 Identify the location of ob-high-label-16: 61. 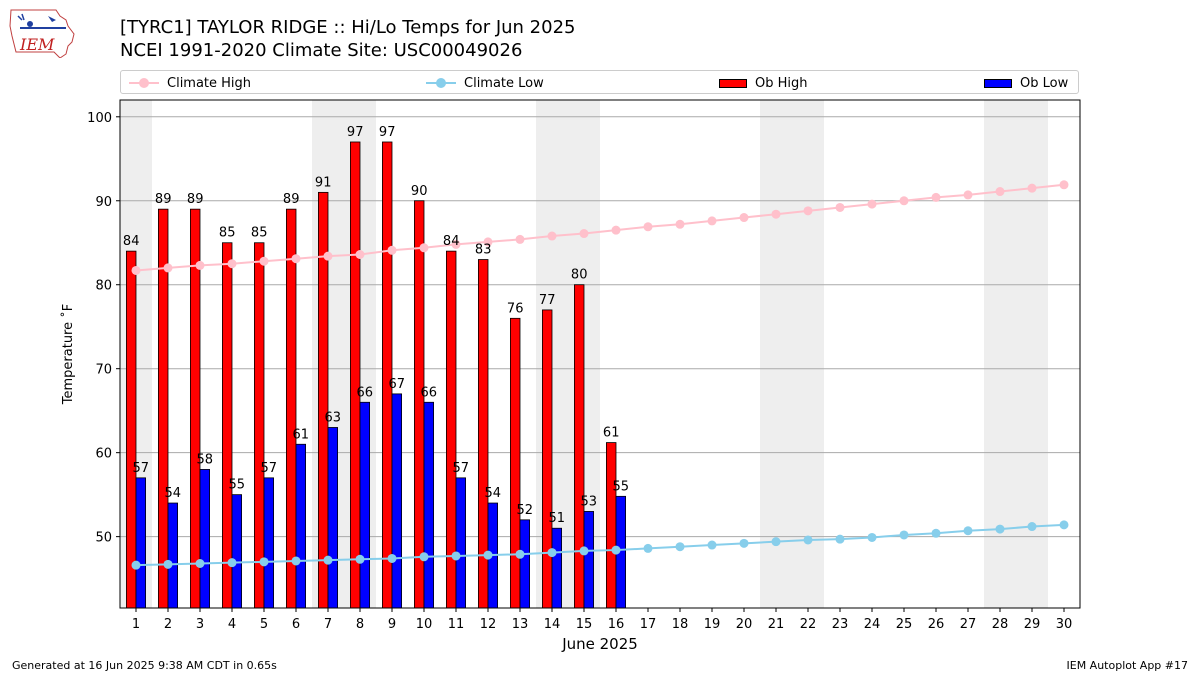
(611, 433).